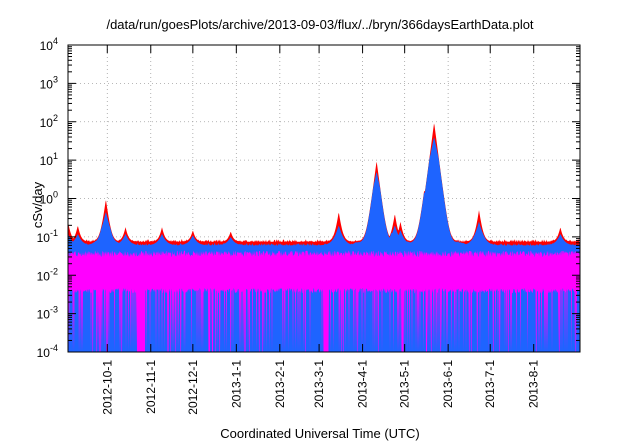  Describe the element at coordinates (534, 384) in the screenshot. I see `x-tick-label: 2013-8-1` at that location.